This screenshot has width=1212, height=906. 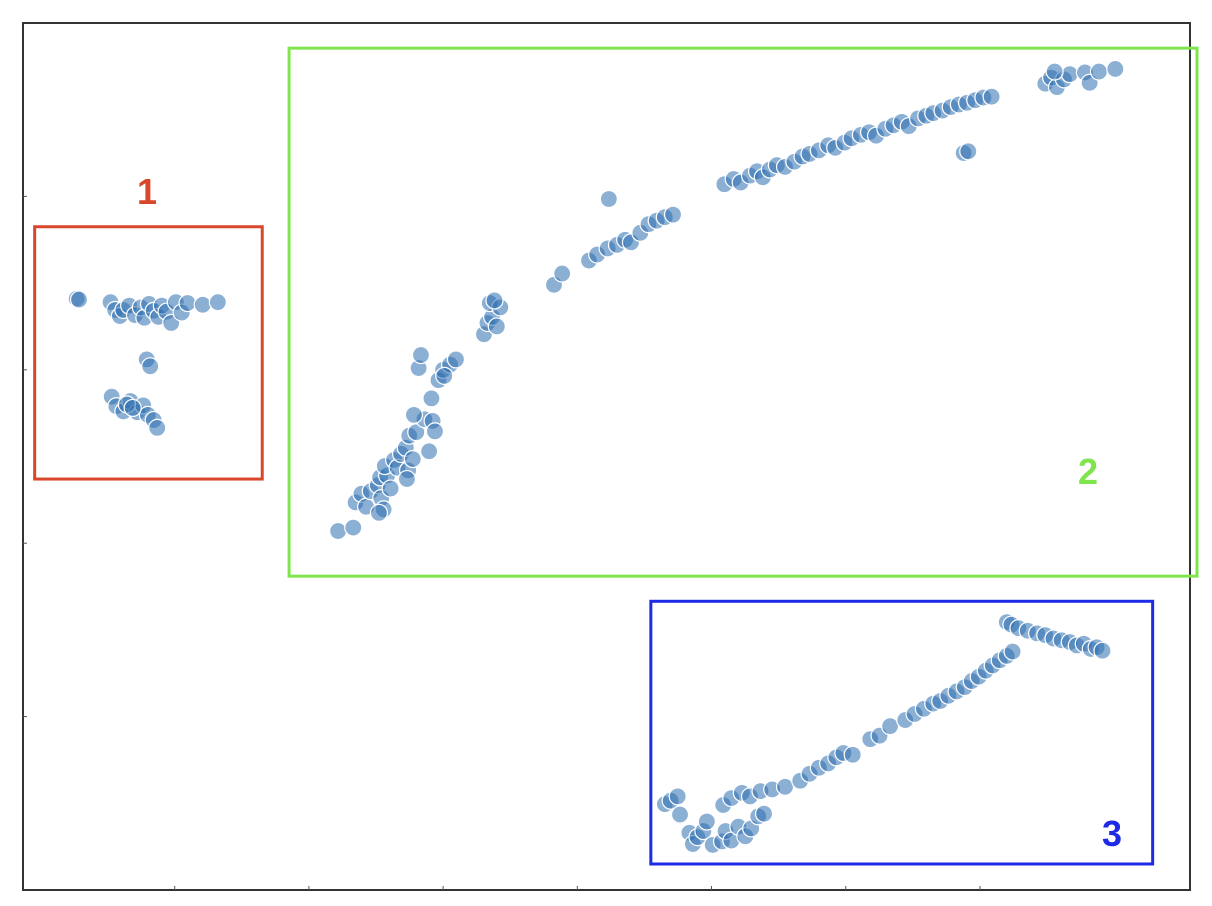 I want to click on cluster-1-box, so click(x=148, y=353).